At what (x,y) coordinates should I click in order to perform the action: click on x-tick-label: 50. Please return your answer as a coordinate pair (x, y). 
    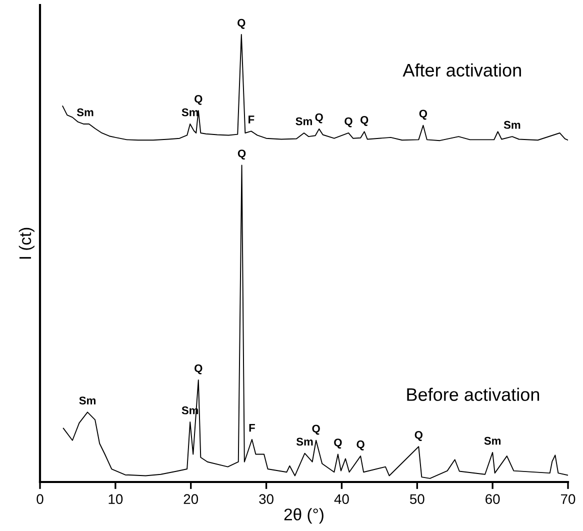
    Looking at the image, I should click on (417, 499).